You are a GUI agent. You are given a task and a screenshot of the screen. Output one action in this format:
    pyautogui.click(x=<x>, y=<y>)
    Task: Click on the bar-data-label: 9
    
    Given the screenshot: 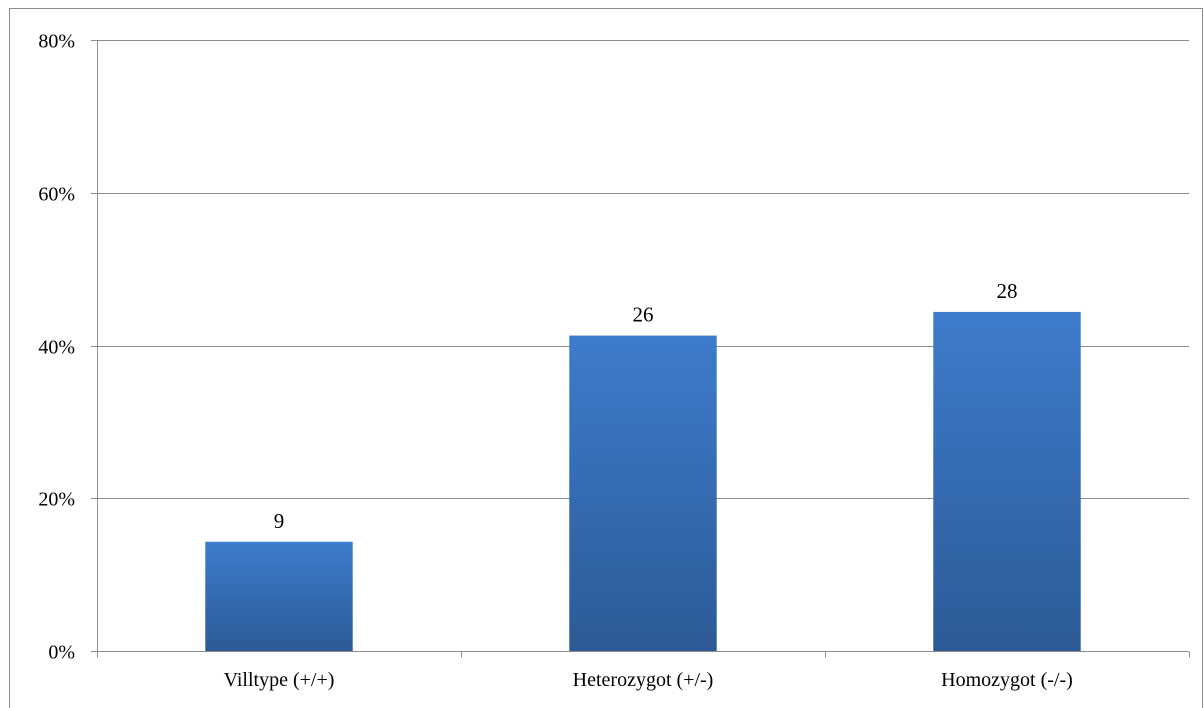 What is the action you would take?
    pyautogui.click(x=279, y=521)
    